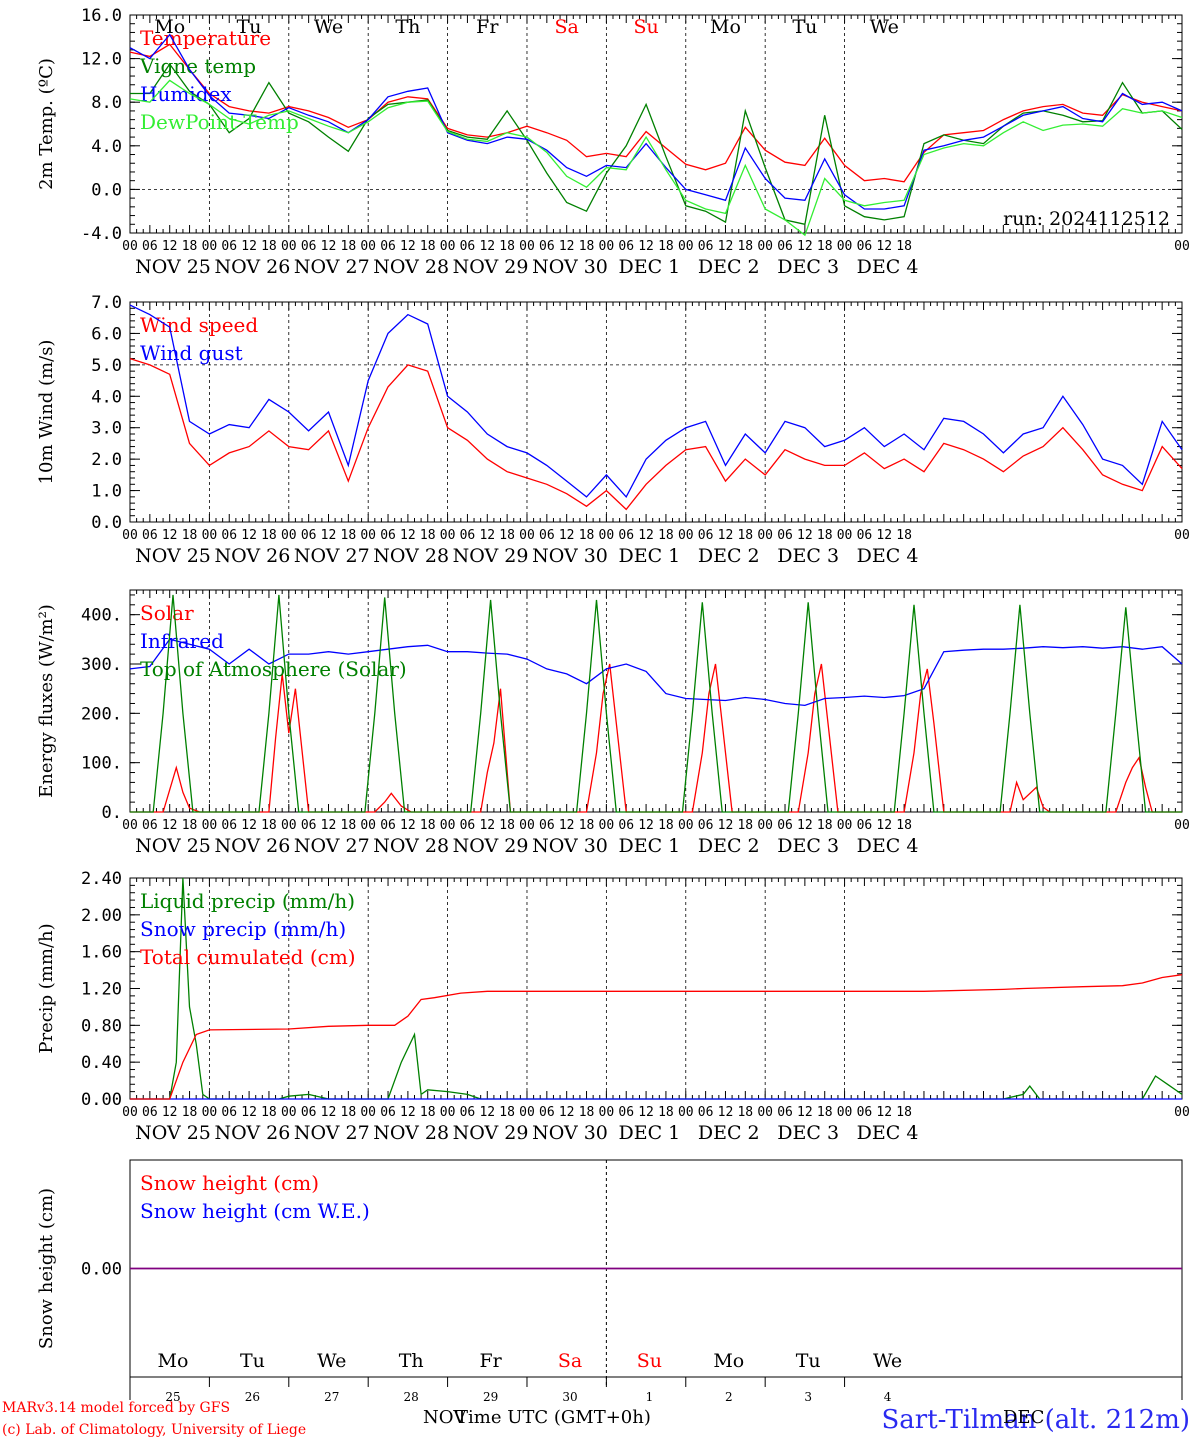 This screenshot has width=1194, height=1440. What do you see at coordinates (106, 147) in the screenshot?
I see `y-tick-label: 4.0` at bounding box center [106, 147].